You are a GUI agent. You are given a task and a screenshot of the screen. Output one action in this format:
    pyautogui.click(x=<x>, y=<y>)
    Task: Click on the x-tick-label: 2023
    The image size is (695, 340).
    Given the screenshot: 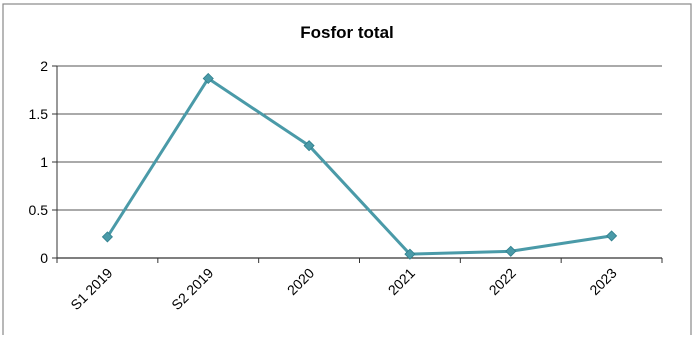 What is the action you would take?
    pyautogui.click(x=602, y=281)
    